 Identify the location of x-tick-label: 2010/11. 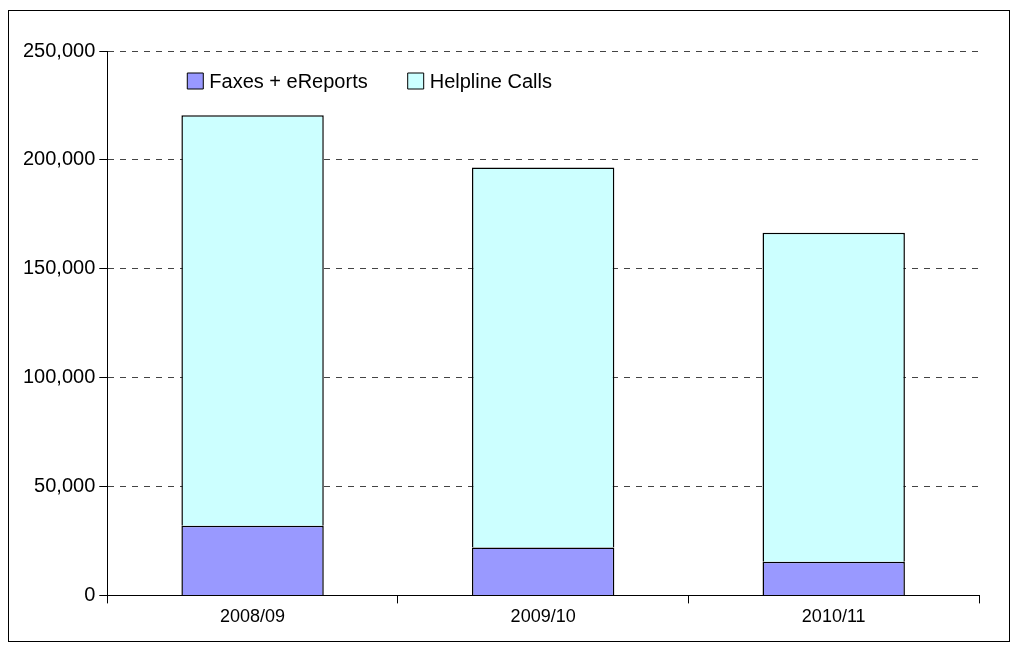
(833, 616).